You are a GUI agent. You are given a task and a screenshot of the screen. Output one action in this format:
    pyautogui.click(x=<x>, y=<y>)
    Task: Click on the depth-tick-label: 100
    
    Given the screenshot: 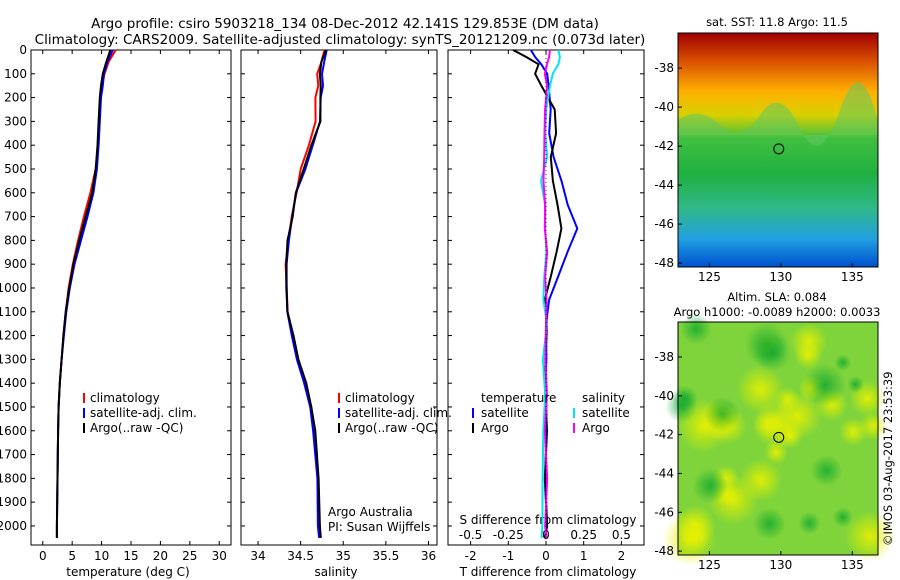 What is the action you would take?
    pyautogui.click(x=15, y=74)
    